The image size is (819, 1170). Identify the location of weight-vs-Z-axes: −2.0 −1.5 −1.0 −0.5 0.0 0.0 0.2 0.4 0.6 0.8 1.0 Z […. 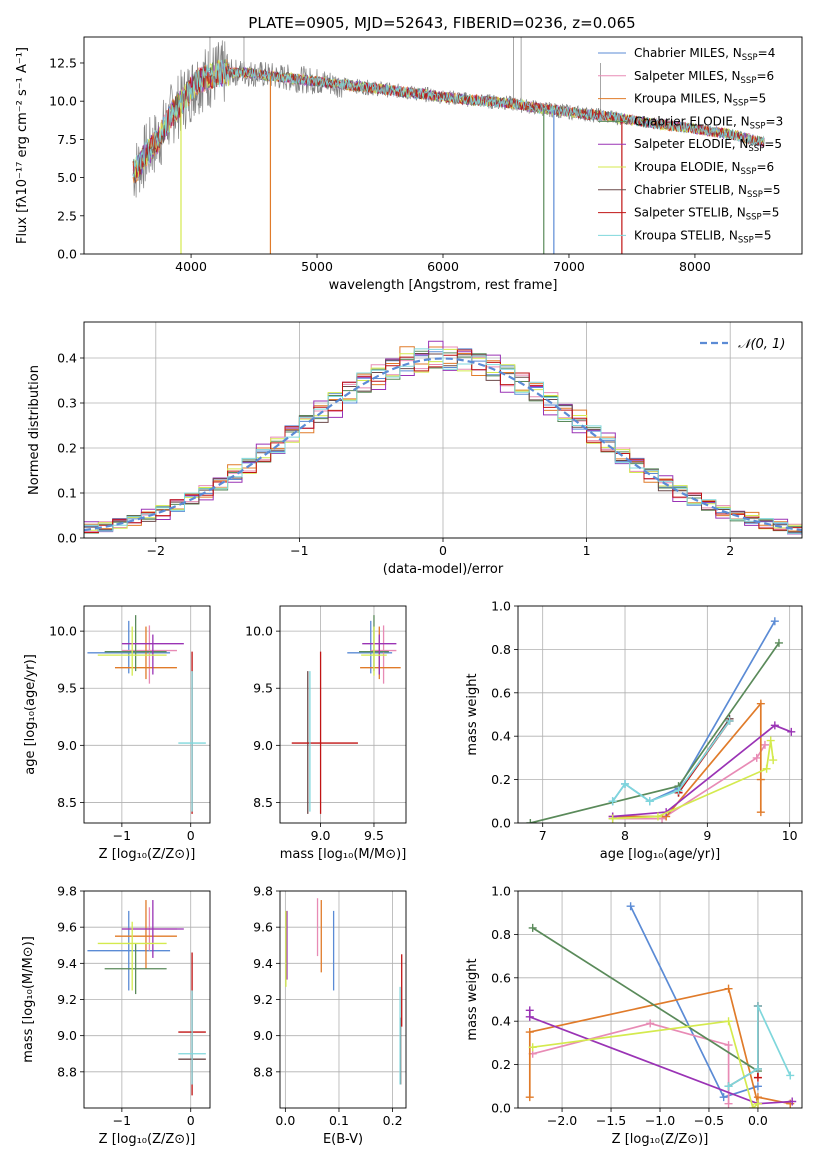
(634, 1015).